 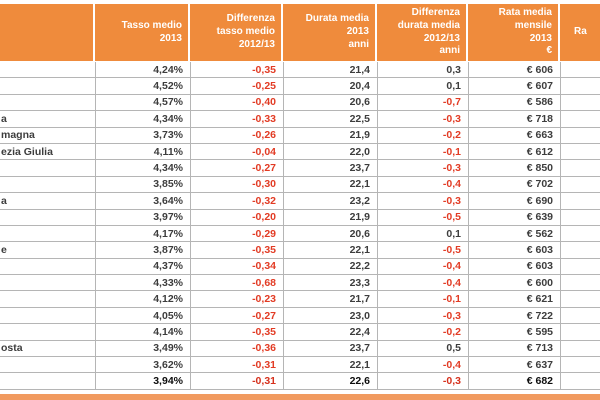 What do you see at coordinates (142, 135) in the screenshot?
I see `cell-tasso-medio: 3,73%` at bounding box center [142, 135].